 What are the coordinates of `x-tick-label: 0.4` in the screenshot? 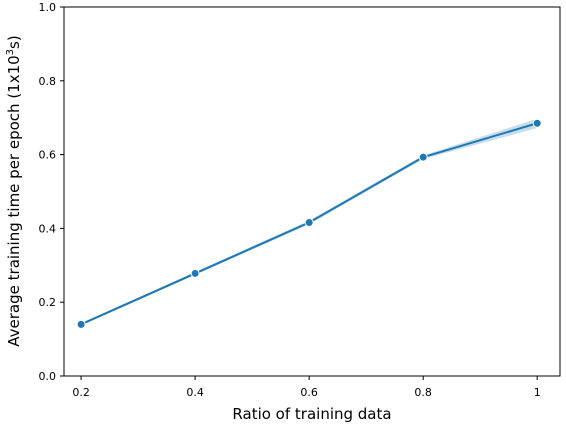 It's located at (195, 392).